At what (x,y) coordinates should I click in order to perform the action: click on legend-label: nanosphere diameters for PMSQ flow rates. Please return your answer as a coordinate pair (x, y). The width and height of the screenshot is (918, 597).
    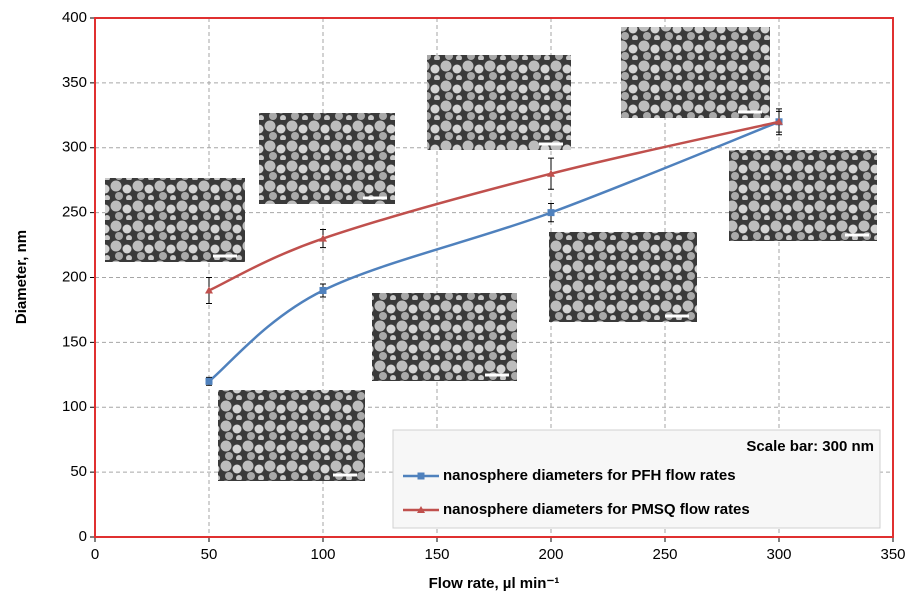
    Looking at the image, I should click on (596, 509).